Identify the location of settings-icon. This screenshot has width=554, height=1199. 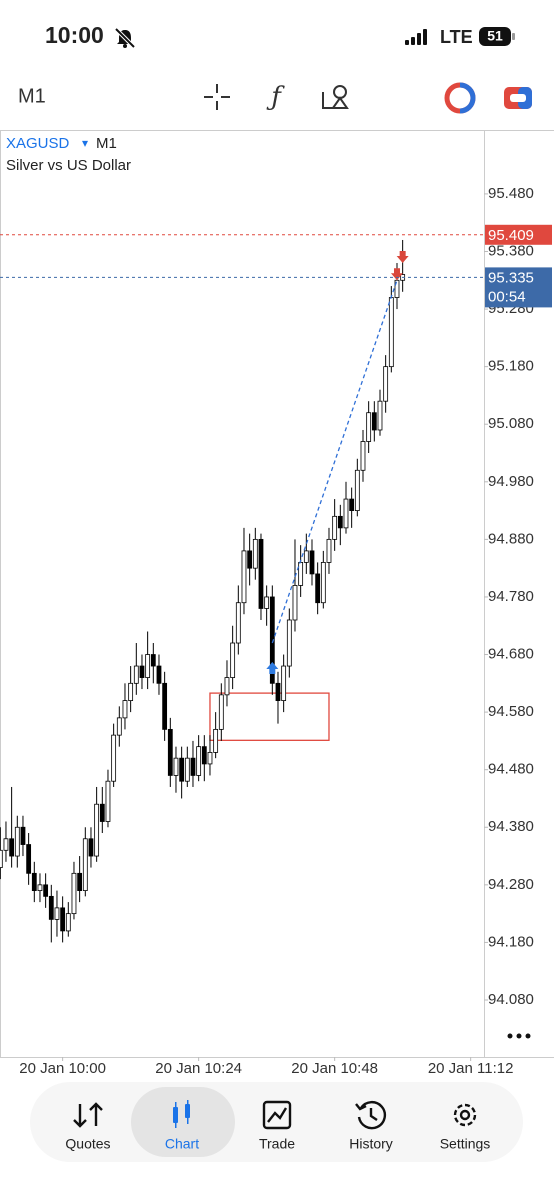
(465, 1115).